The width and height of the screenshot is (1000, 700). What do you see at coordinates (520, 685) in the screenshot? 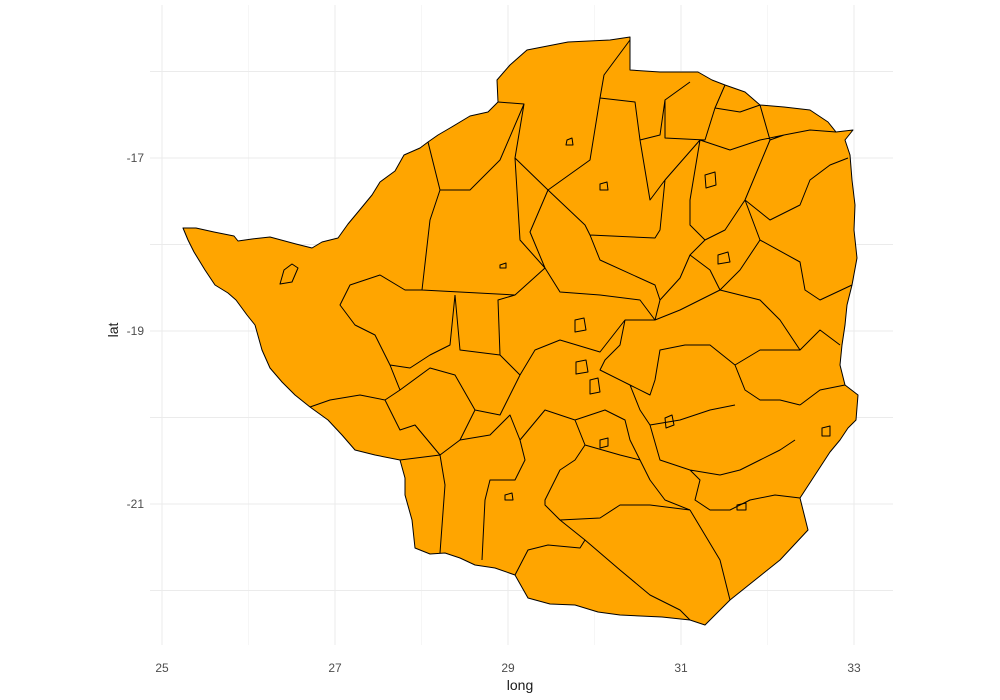
I see `x-axis-title: long` at bounding box center [520, 685].